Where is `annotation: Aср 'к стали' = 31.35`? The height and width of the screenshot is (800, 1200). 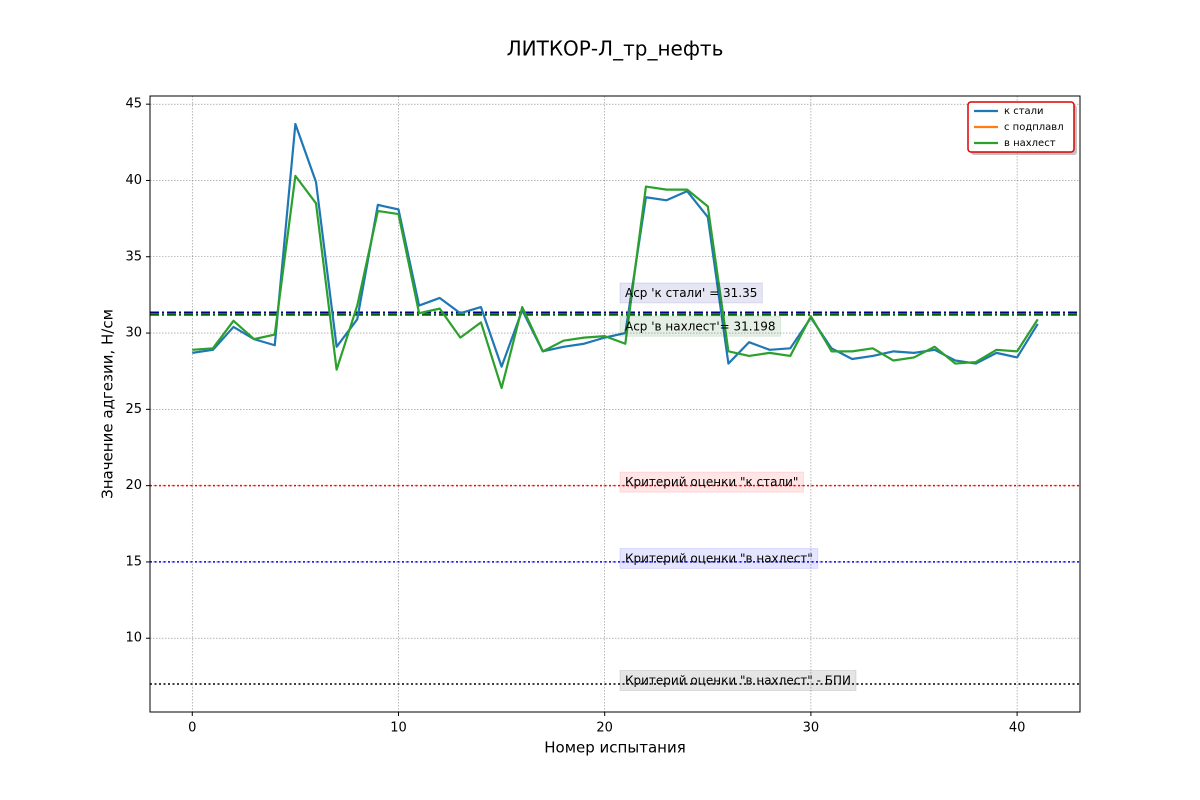 annotation: Aср 'к стали' = 31.35 is located at coordinates (691, 293).